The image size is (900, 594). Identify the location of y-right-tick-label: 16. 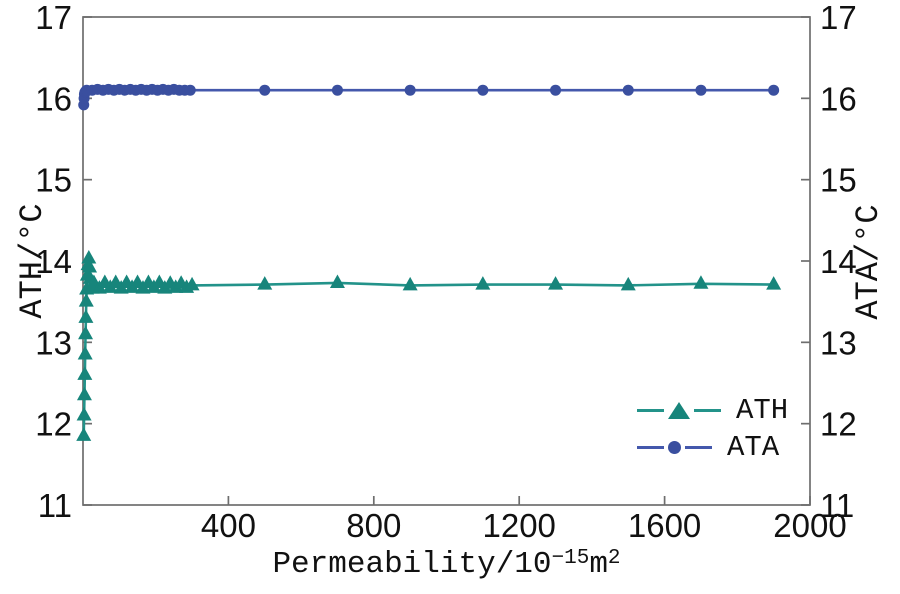
(838, 98).